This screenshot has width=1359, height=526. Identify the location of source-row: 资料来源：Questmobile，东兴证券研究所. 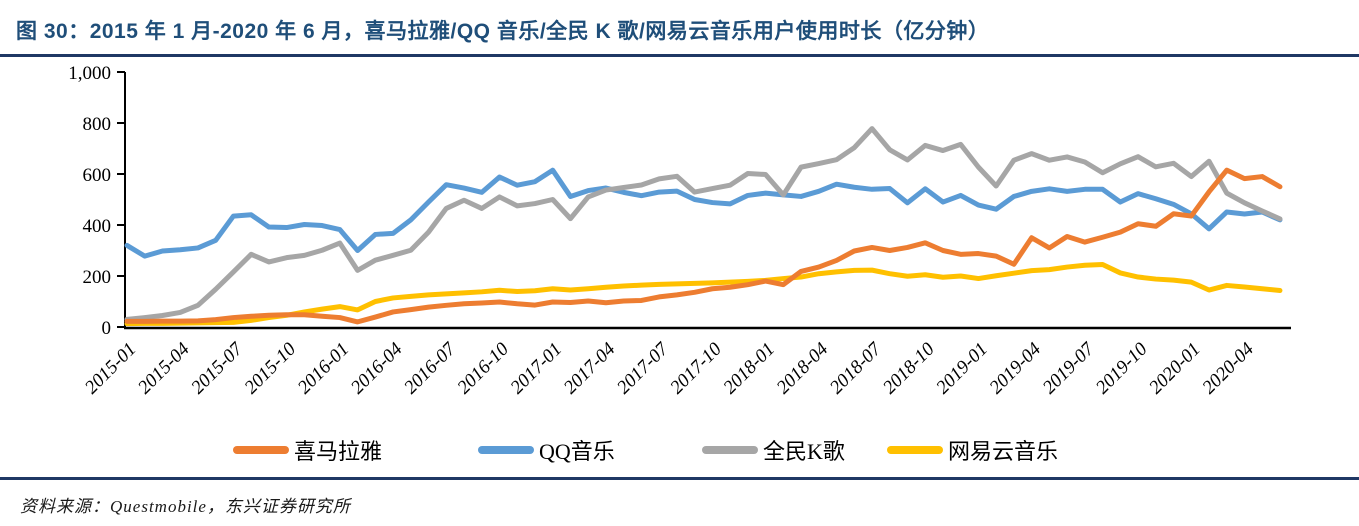
(679, 497).